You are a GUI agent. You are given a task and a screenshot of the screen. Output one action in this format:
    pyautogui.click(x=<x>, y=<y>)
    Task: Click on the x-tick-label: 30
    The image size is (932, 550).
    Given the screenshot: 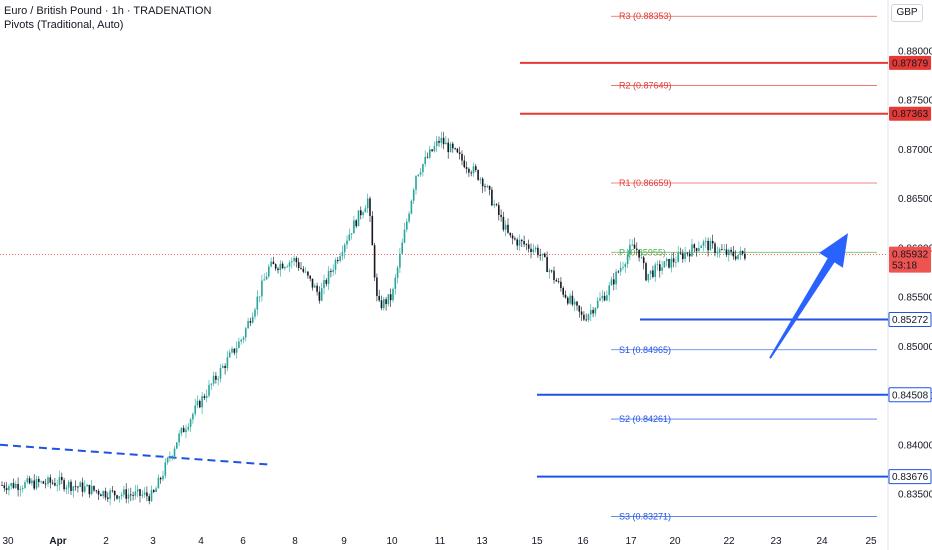 What is the action you would take?
    pyautogui.click(x=8, y=541)
    